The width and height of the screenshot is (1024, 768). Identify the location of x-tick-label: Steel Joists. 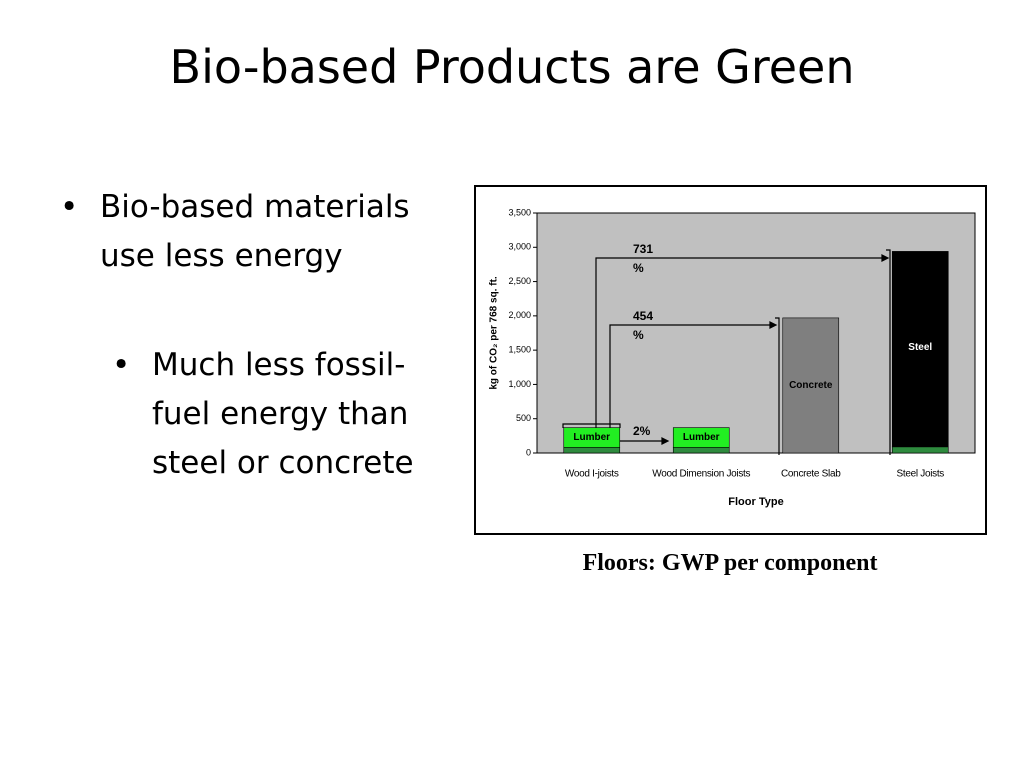
(920, 474).